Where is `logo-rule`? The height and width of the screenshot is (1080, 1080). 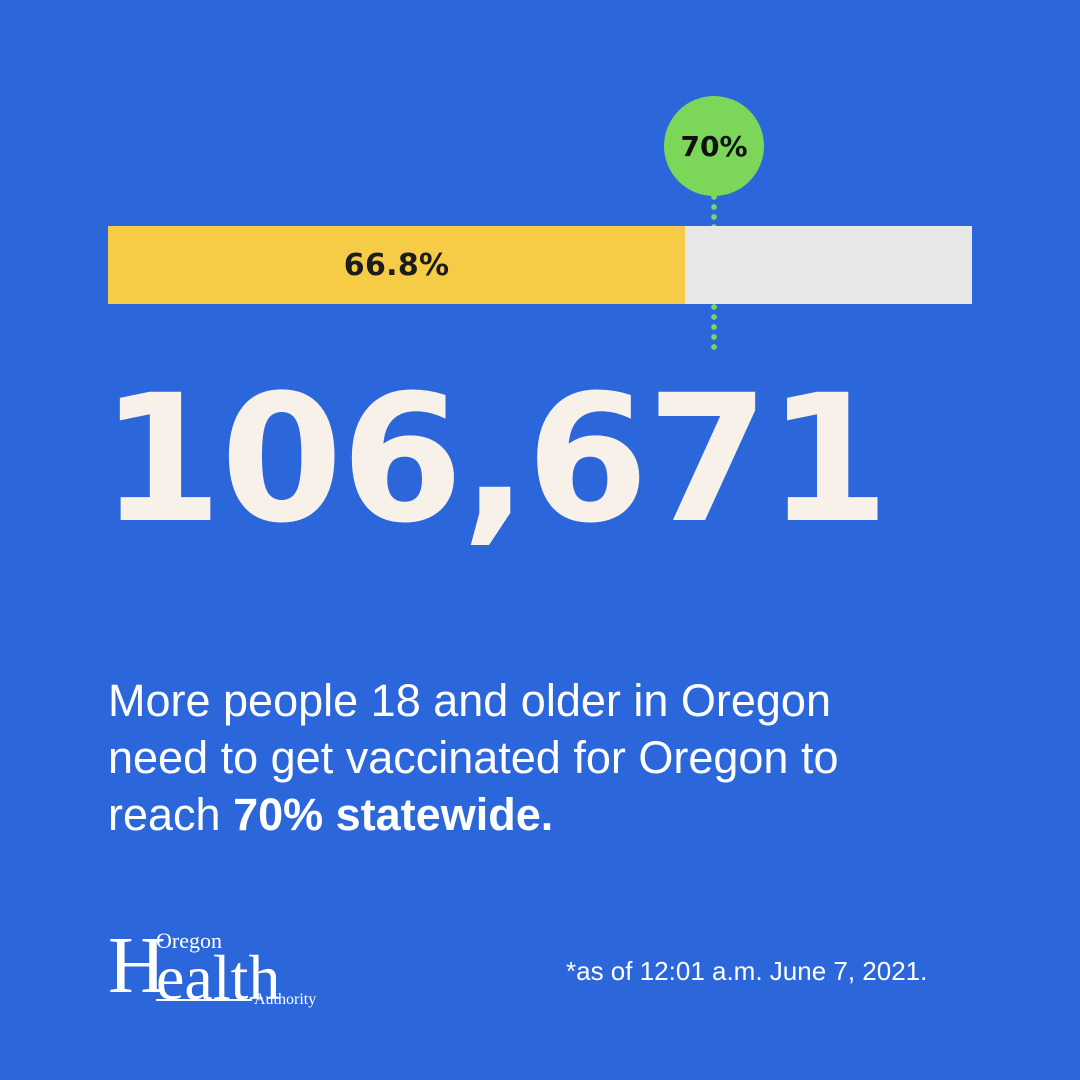 logo-rule is located at coordinates (204, 1000).